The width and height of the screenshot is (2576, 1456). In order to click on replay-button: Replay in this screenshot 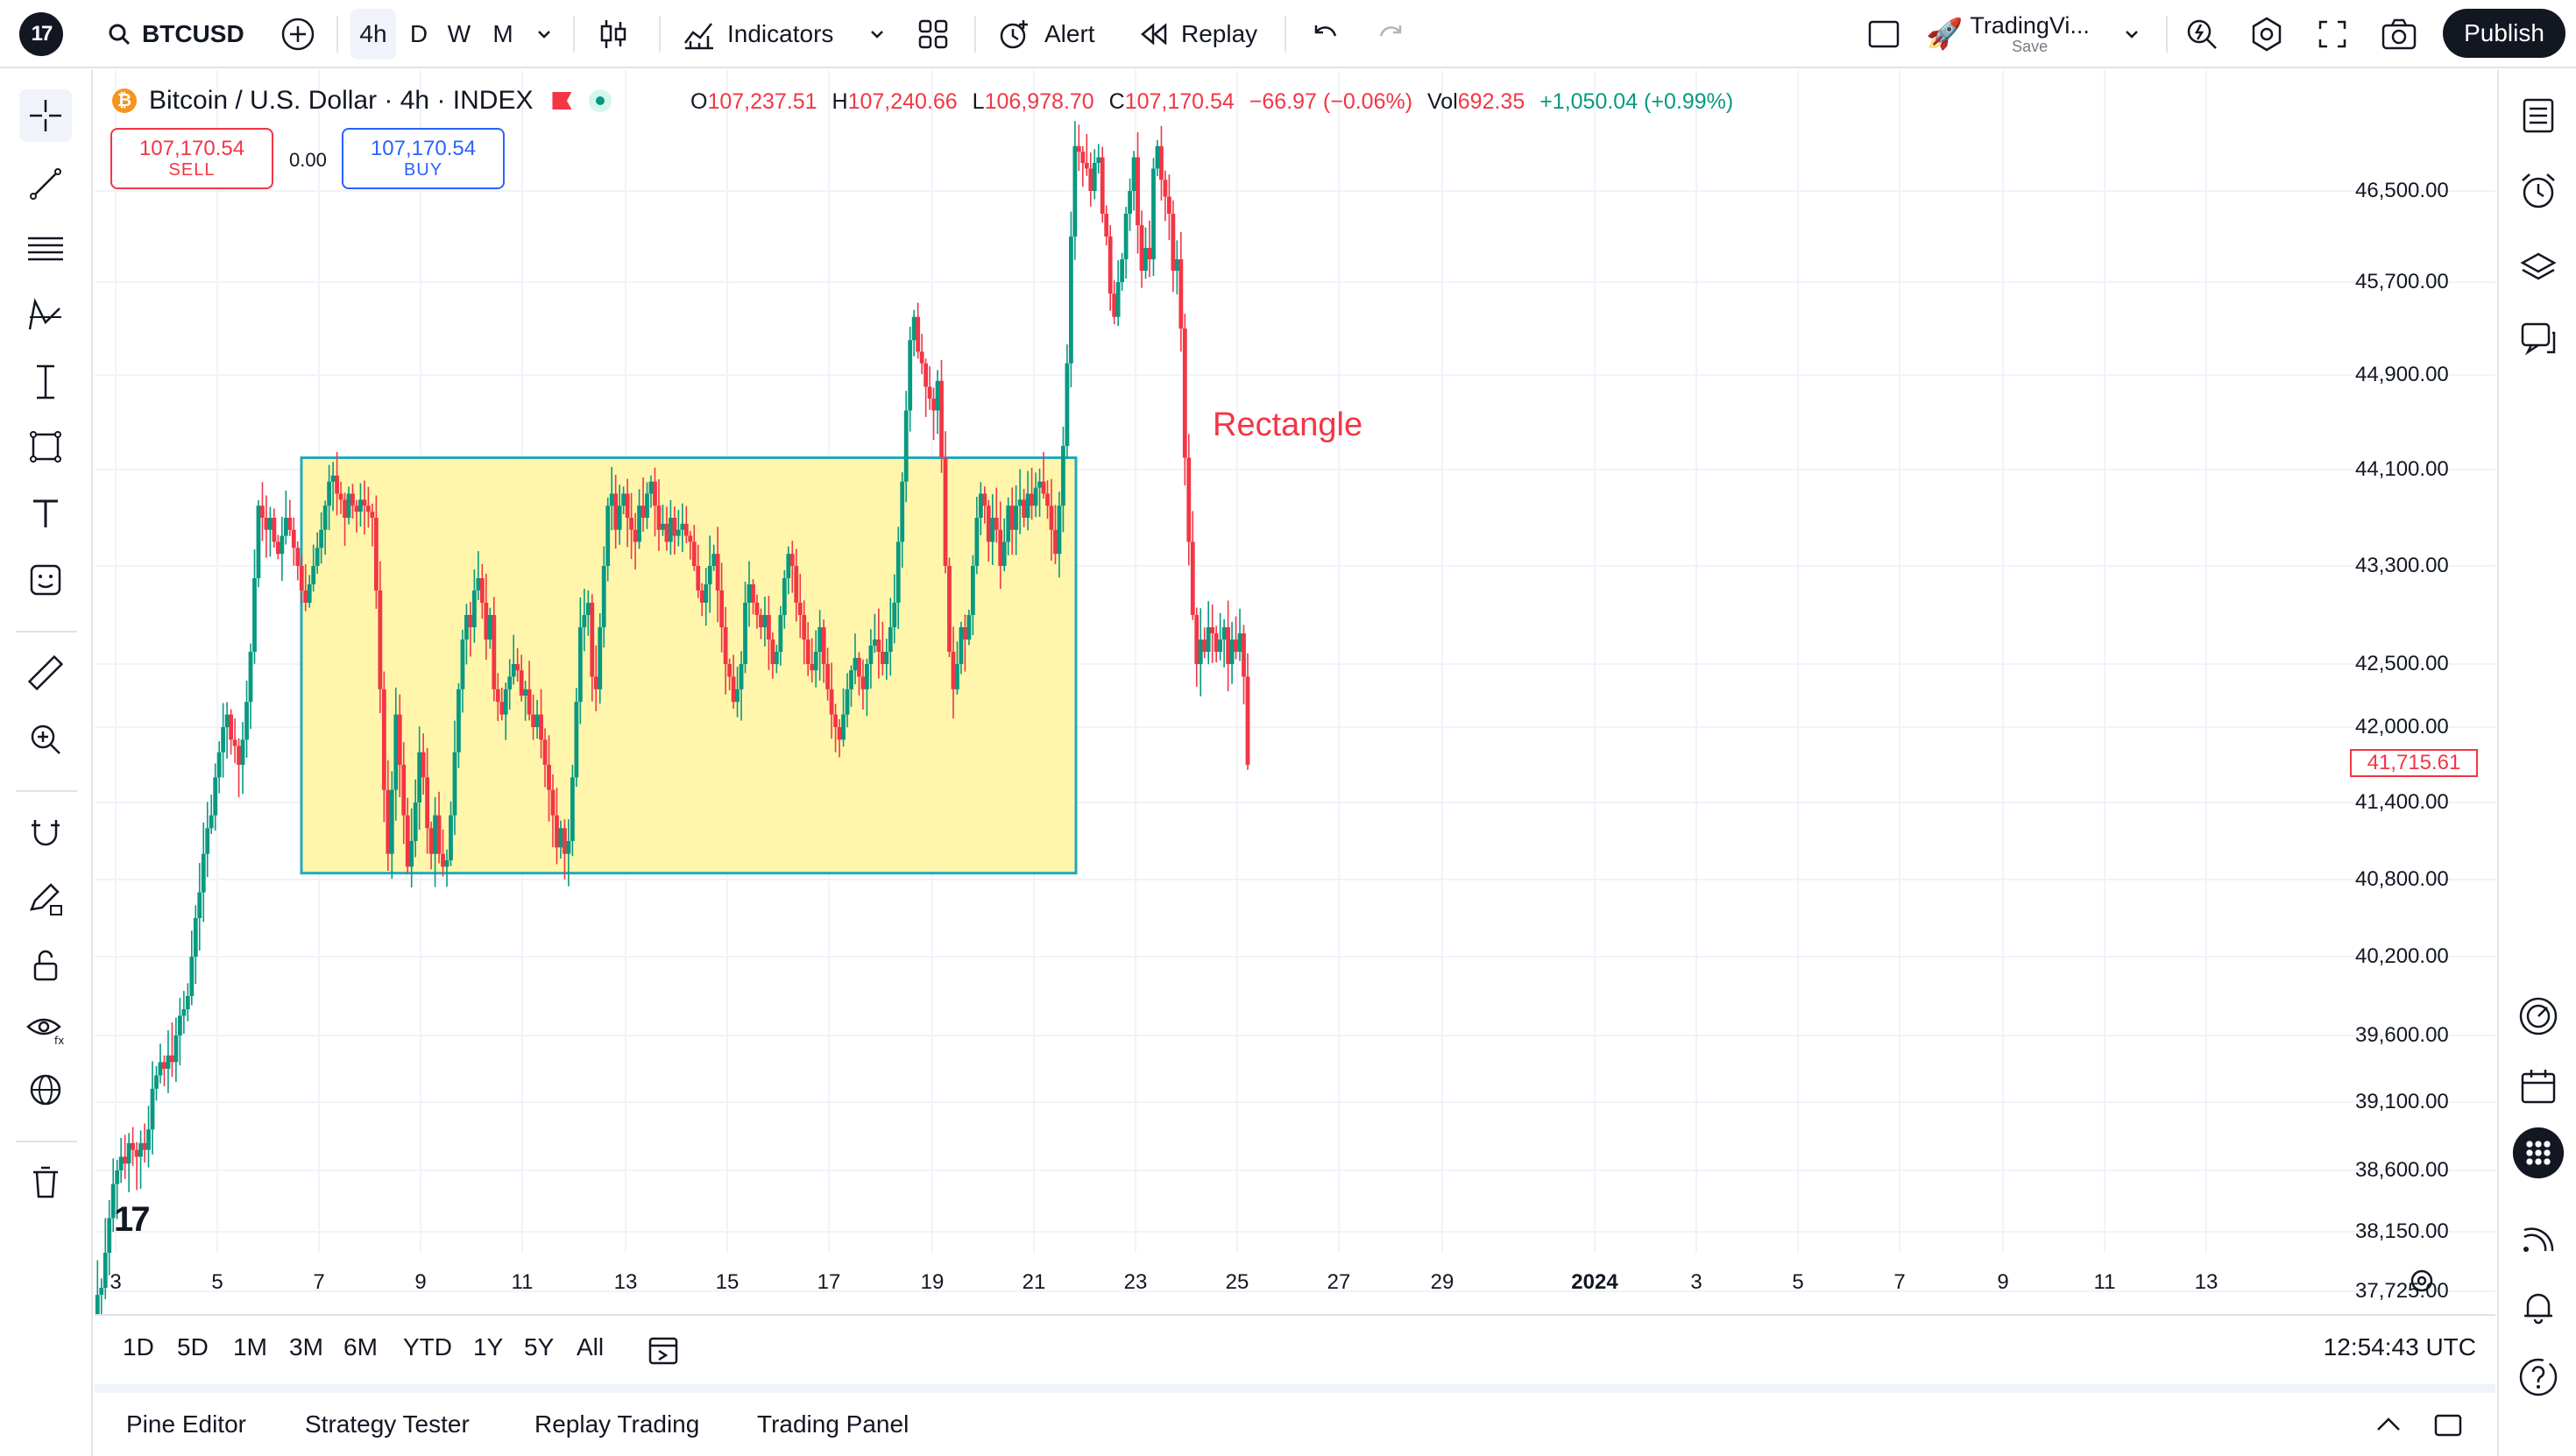, I will do `click(1197, 34)`.